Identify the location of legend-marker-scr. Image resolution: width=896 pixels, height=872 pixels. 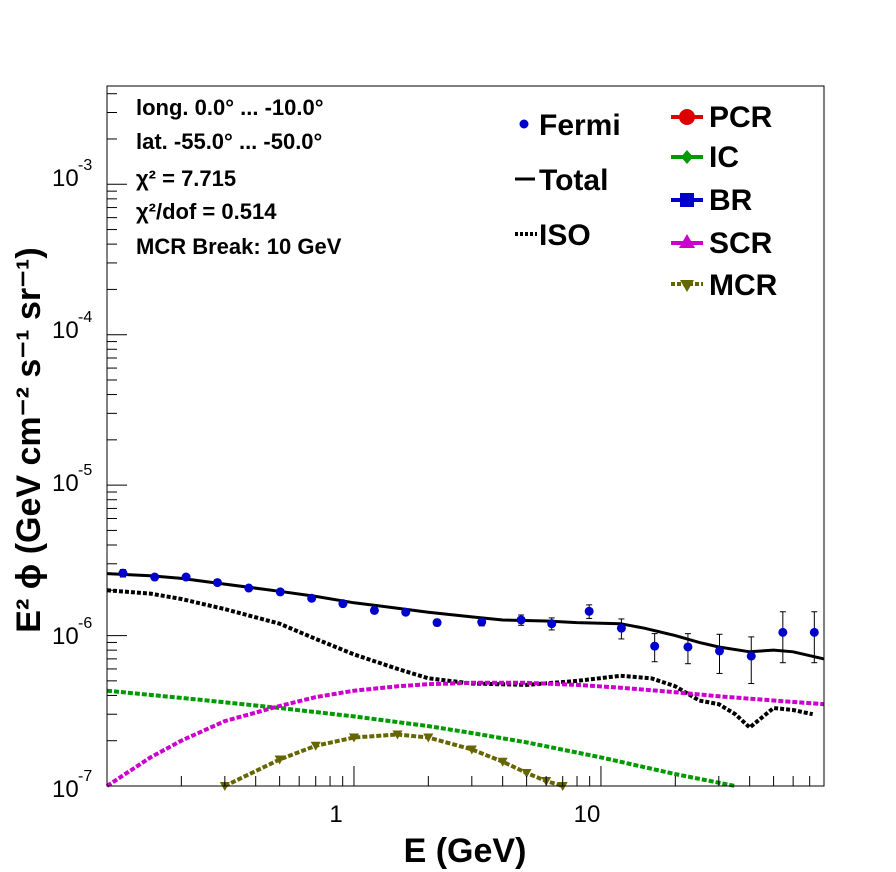
(687, 241).